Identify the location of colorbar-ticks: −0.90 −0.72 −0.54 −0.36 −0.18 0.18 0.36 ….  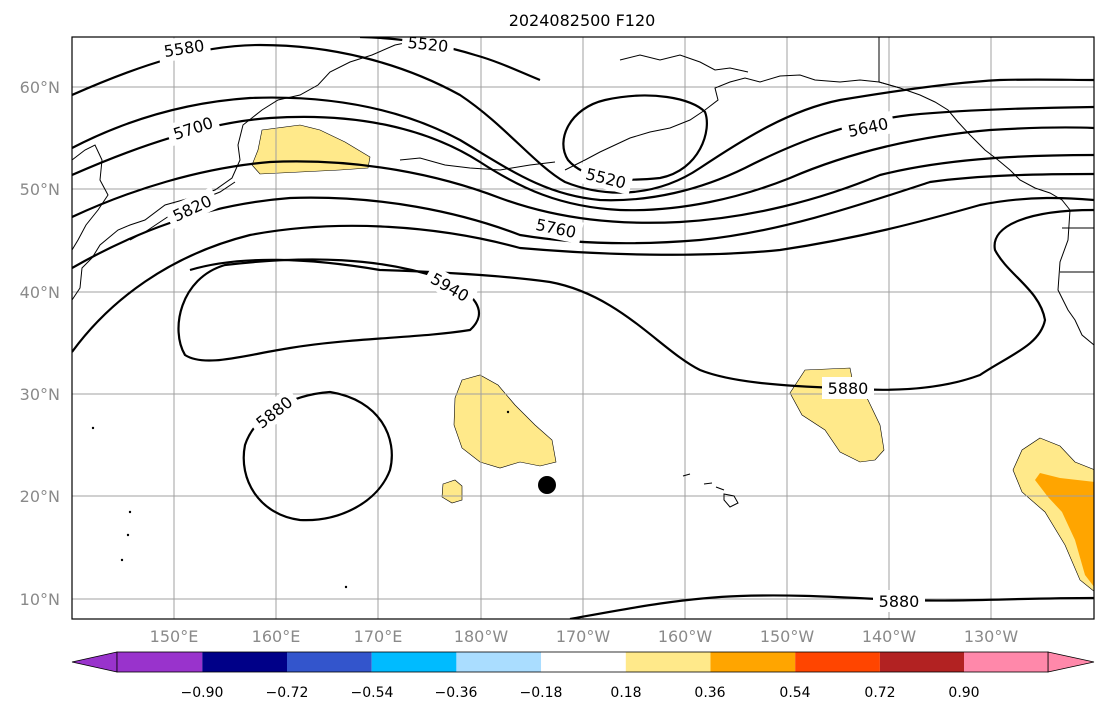
(580, 693).